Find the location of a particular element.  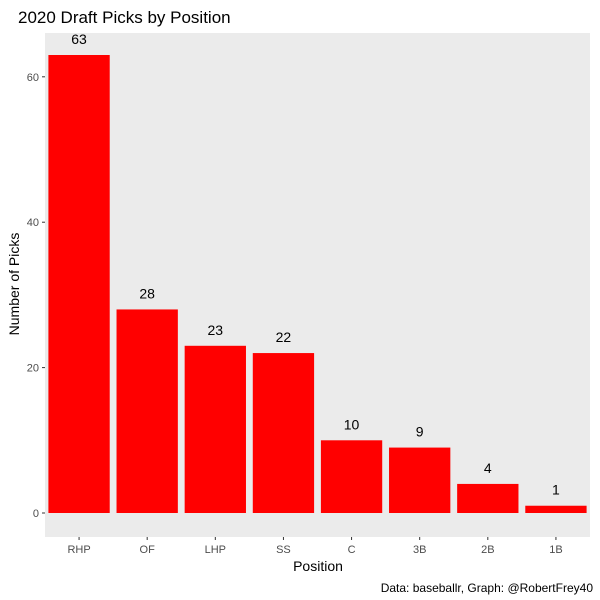

x-axis-ticks: RHP OF LHP SS C 3B 2B 1B is located at coordinates (315, 546).